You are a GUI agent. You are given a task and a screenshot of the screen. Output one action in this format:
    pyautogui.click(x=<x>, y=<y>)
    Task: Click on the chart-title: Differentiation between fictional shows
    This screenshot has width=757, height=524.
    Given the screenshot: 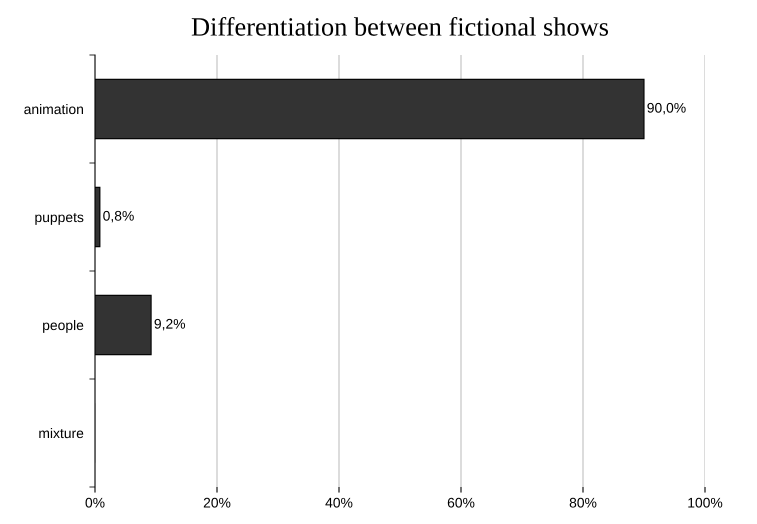 What is the action you would take?
    pyautogui.click(x=400, y=26)
    